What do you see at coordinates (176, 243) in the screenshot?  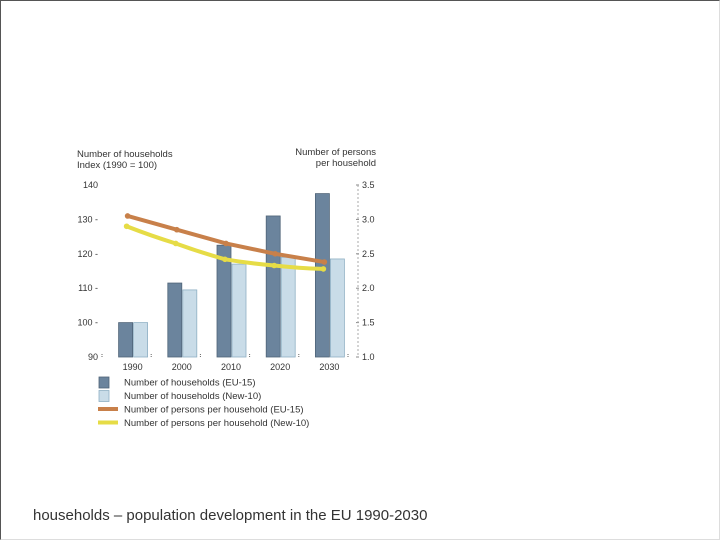 I see `point-new10-2000` at bounding box center [176, 243].